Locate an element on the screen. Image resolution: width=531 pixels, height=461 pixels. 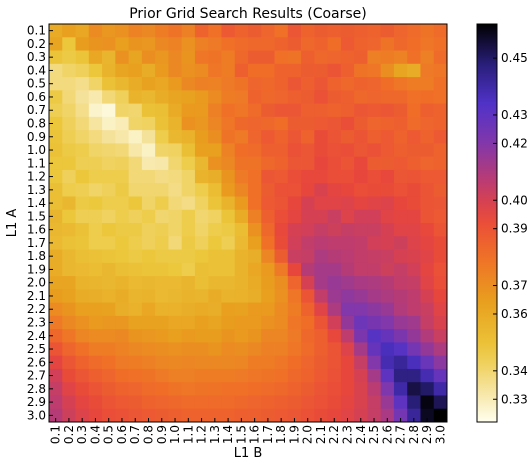
y-tick-label: 3.0 is located at coordinates (36, 415).